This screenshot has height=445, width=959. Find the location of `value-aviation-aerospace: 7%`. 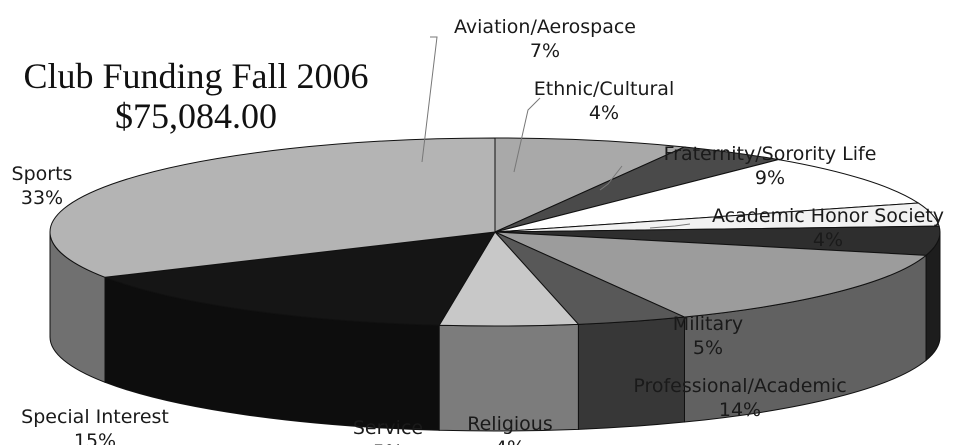

value-aviation-aerospace: 7% is located at coordinates (545, 51).